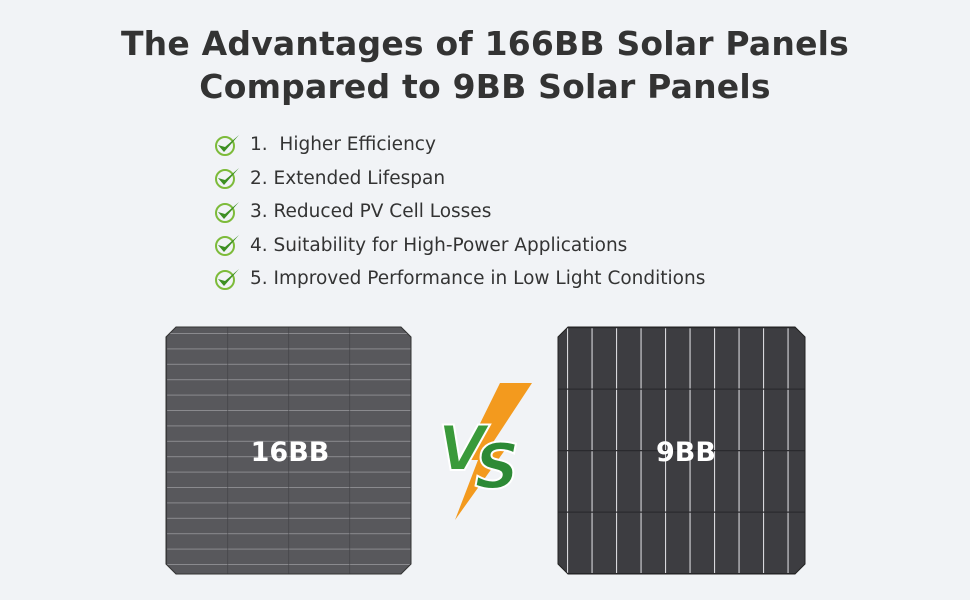  I want to click on solar-panel-9bb, so click(681, 450).